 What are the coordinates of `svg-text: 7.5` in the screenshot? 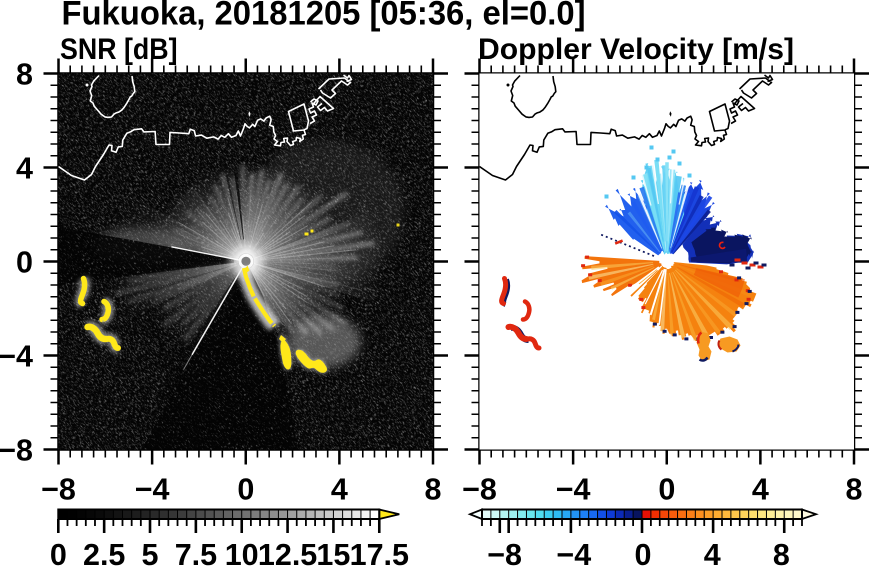 It's located at (196, 554).